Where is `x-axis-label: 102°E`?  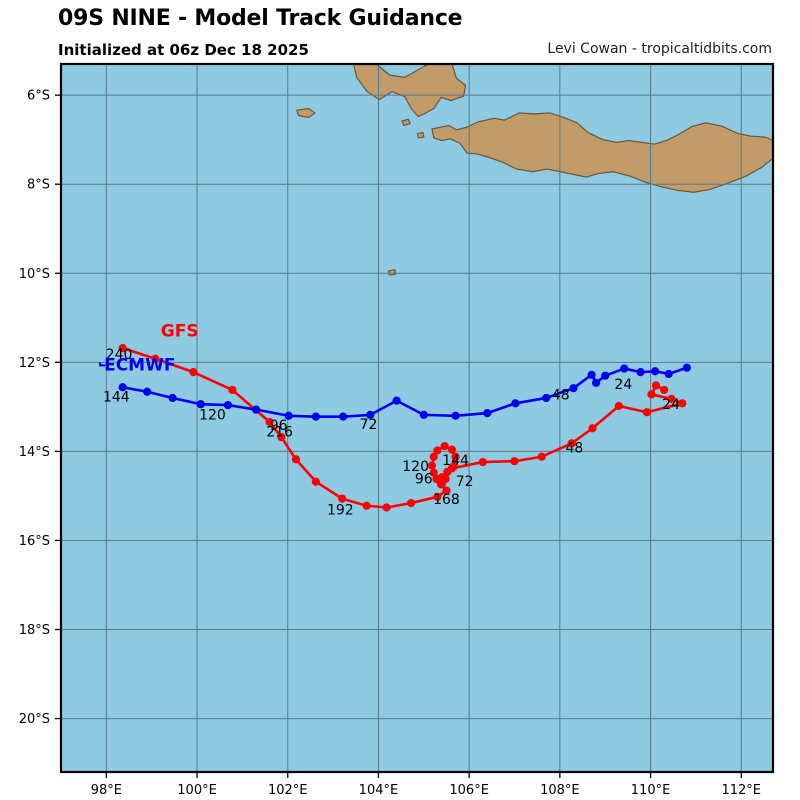
x-axis-label: 102°E is located at coordinates (288, 790).